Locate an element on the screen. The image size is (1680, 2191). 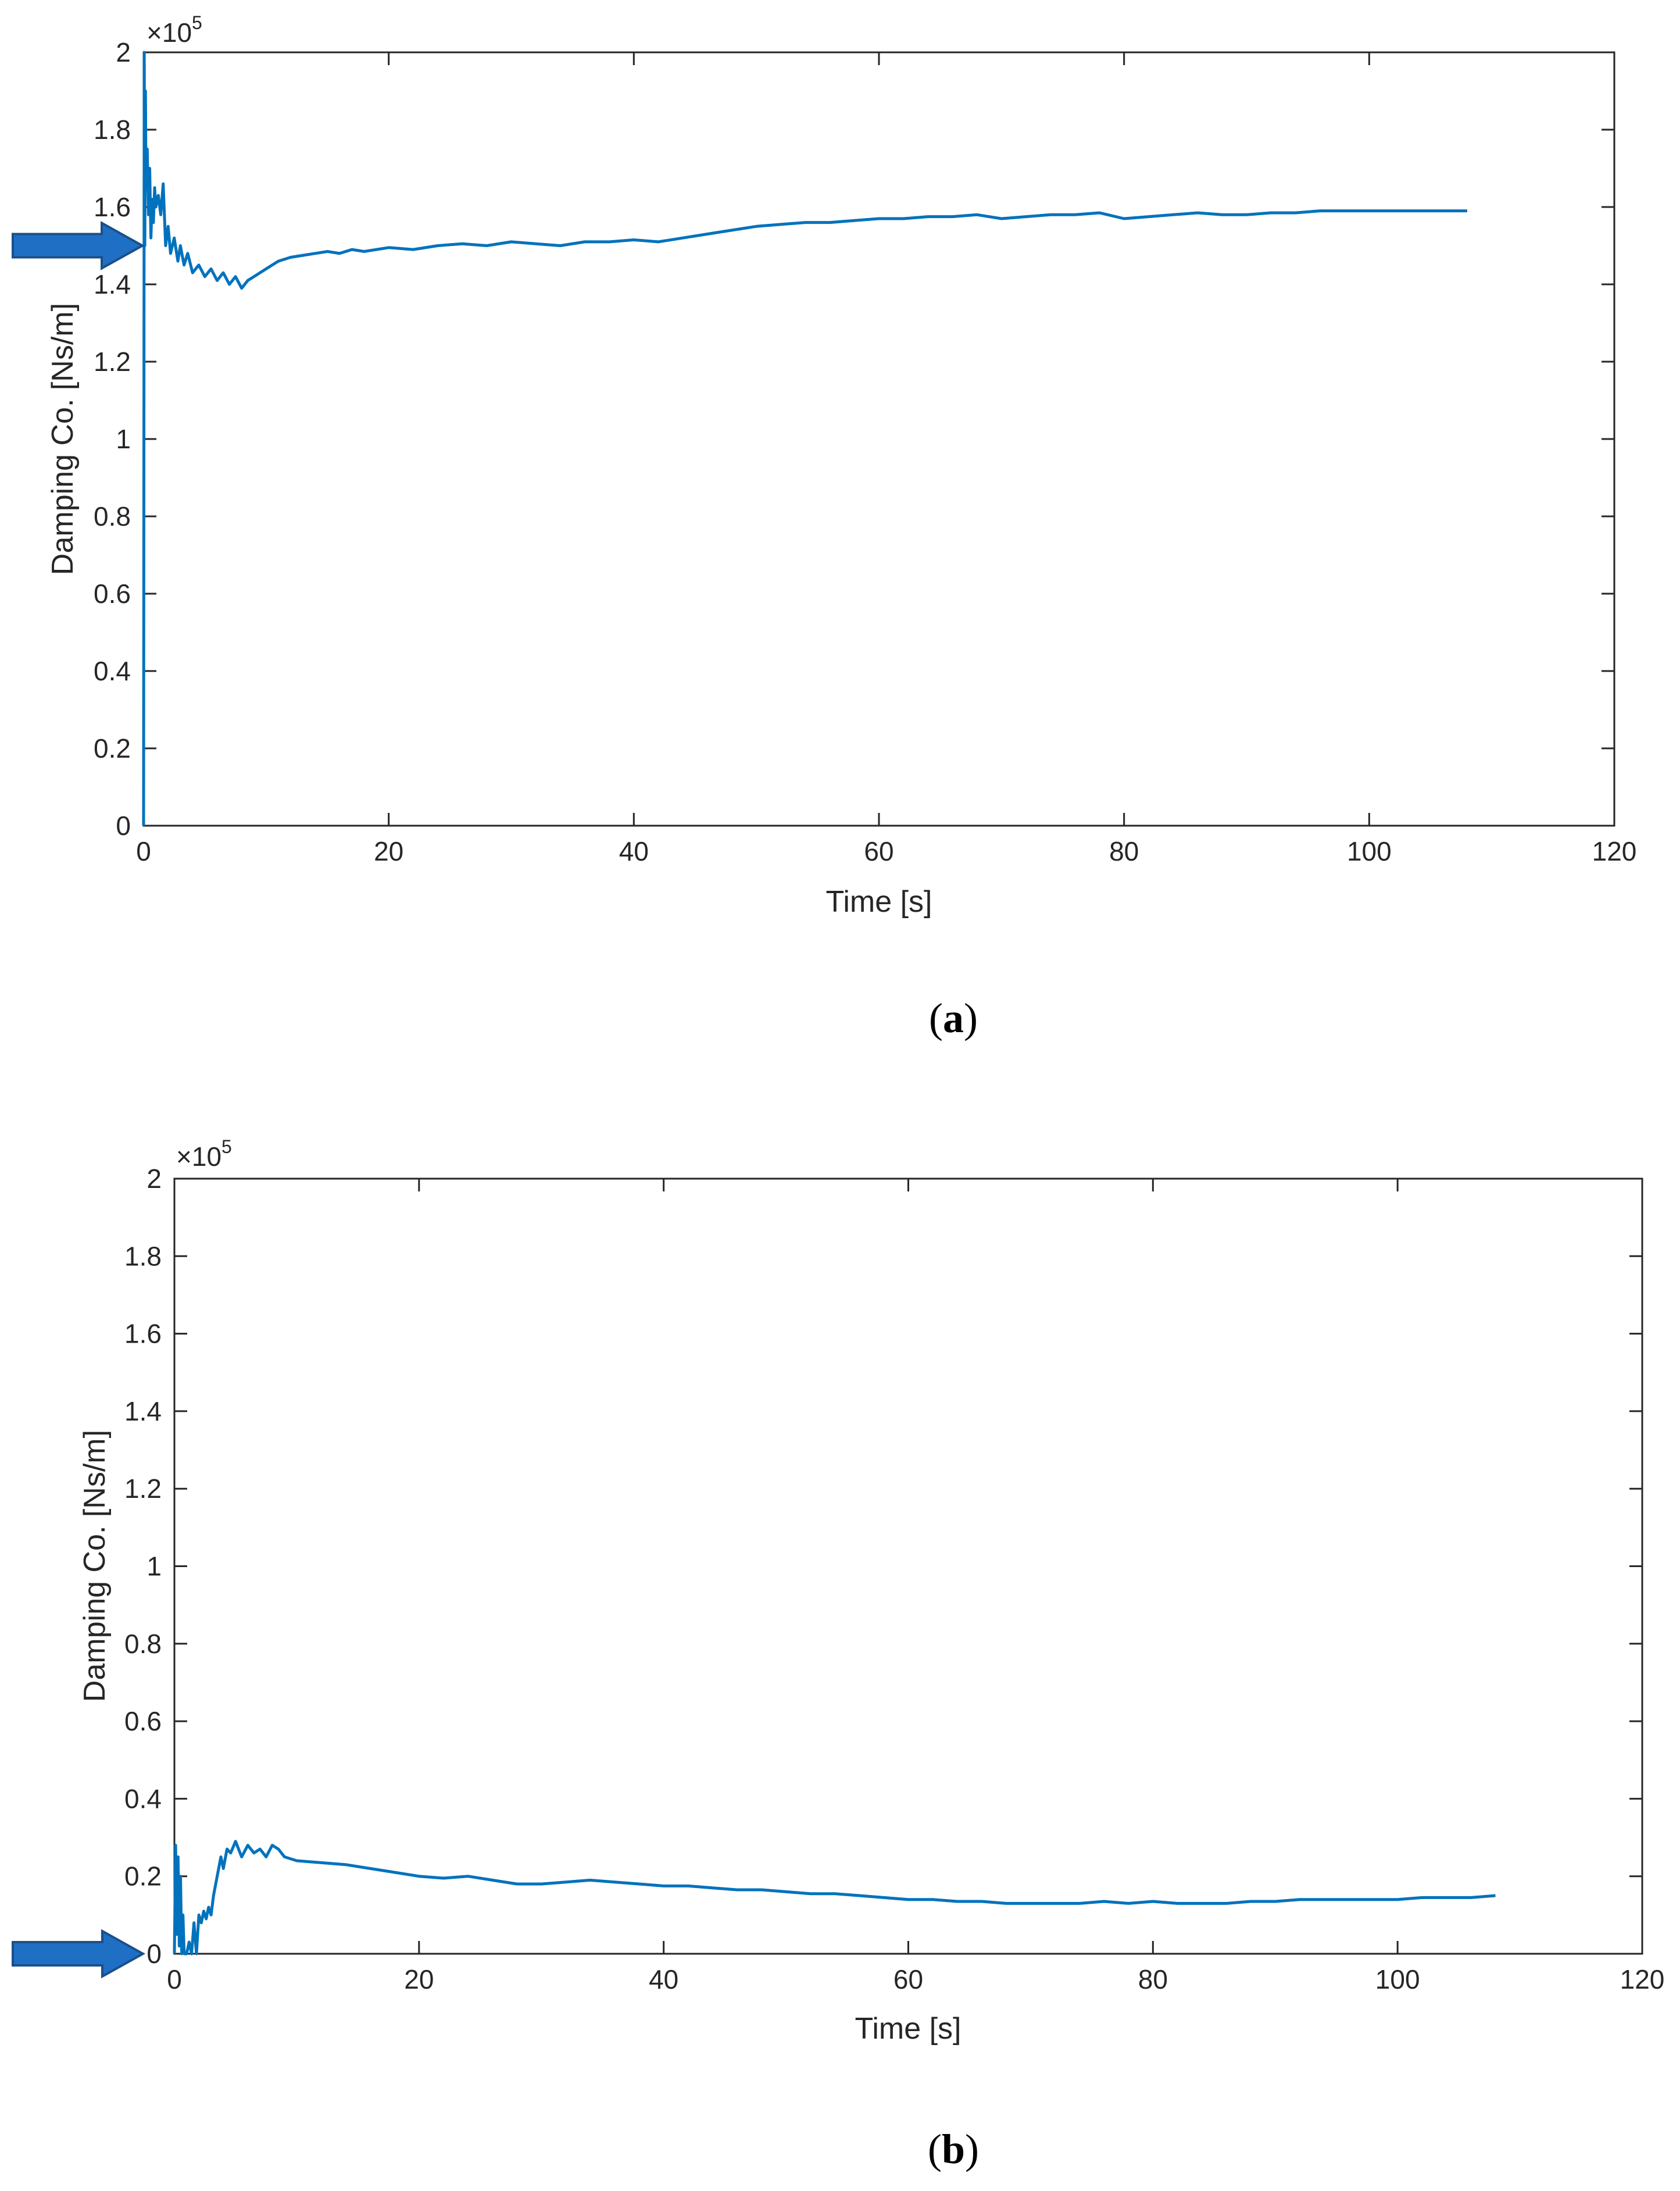
x-tick-label-a-2: 40 is located at coordinates (634, 851).